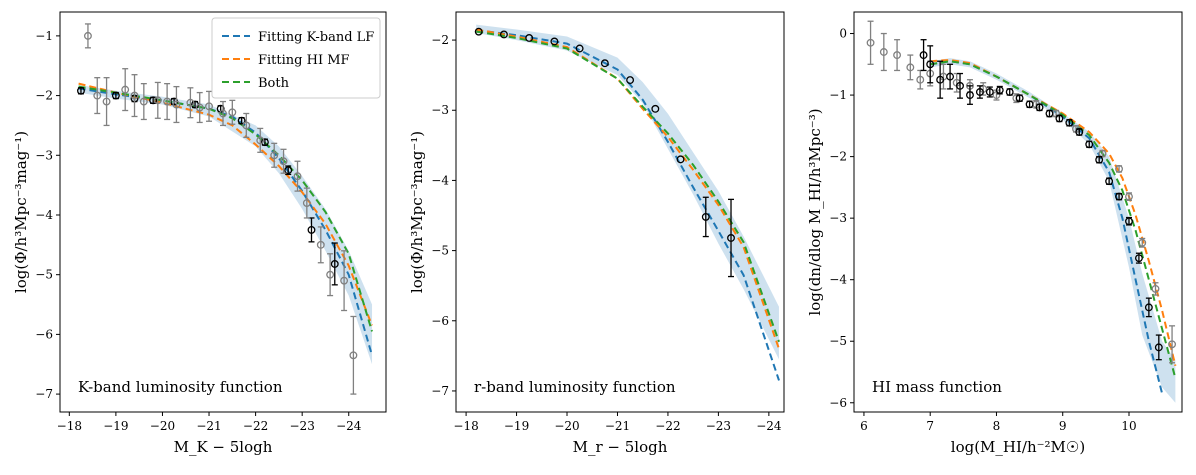 The width and height of the screenshot is (1196, 475). Describe the element at coordinates (516, 426) in the screenshot. I see `x-tick-label: −19` at that location.